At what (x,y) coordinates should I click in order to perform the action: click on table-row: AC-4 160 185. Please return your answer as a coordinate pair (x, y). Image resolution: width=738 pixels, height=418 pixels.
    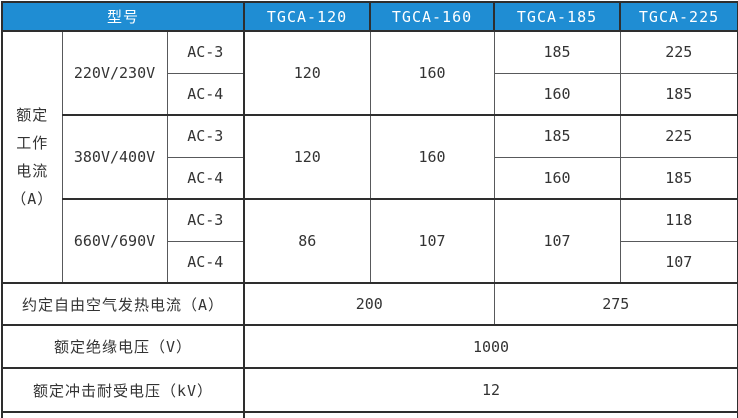
    Looking at the image, I should click on (370, 178).